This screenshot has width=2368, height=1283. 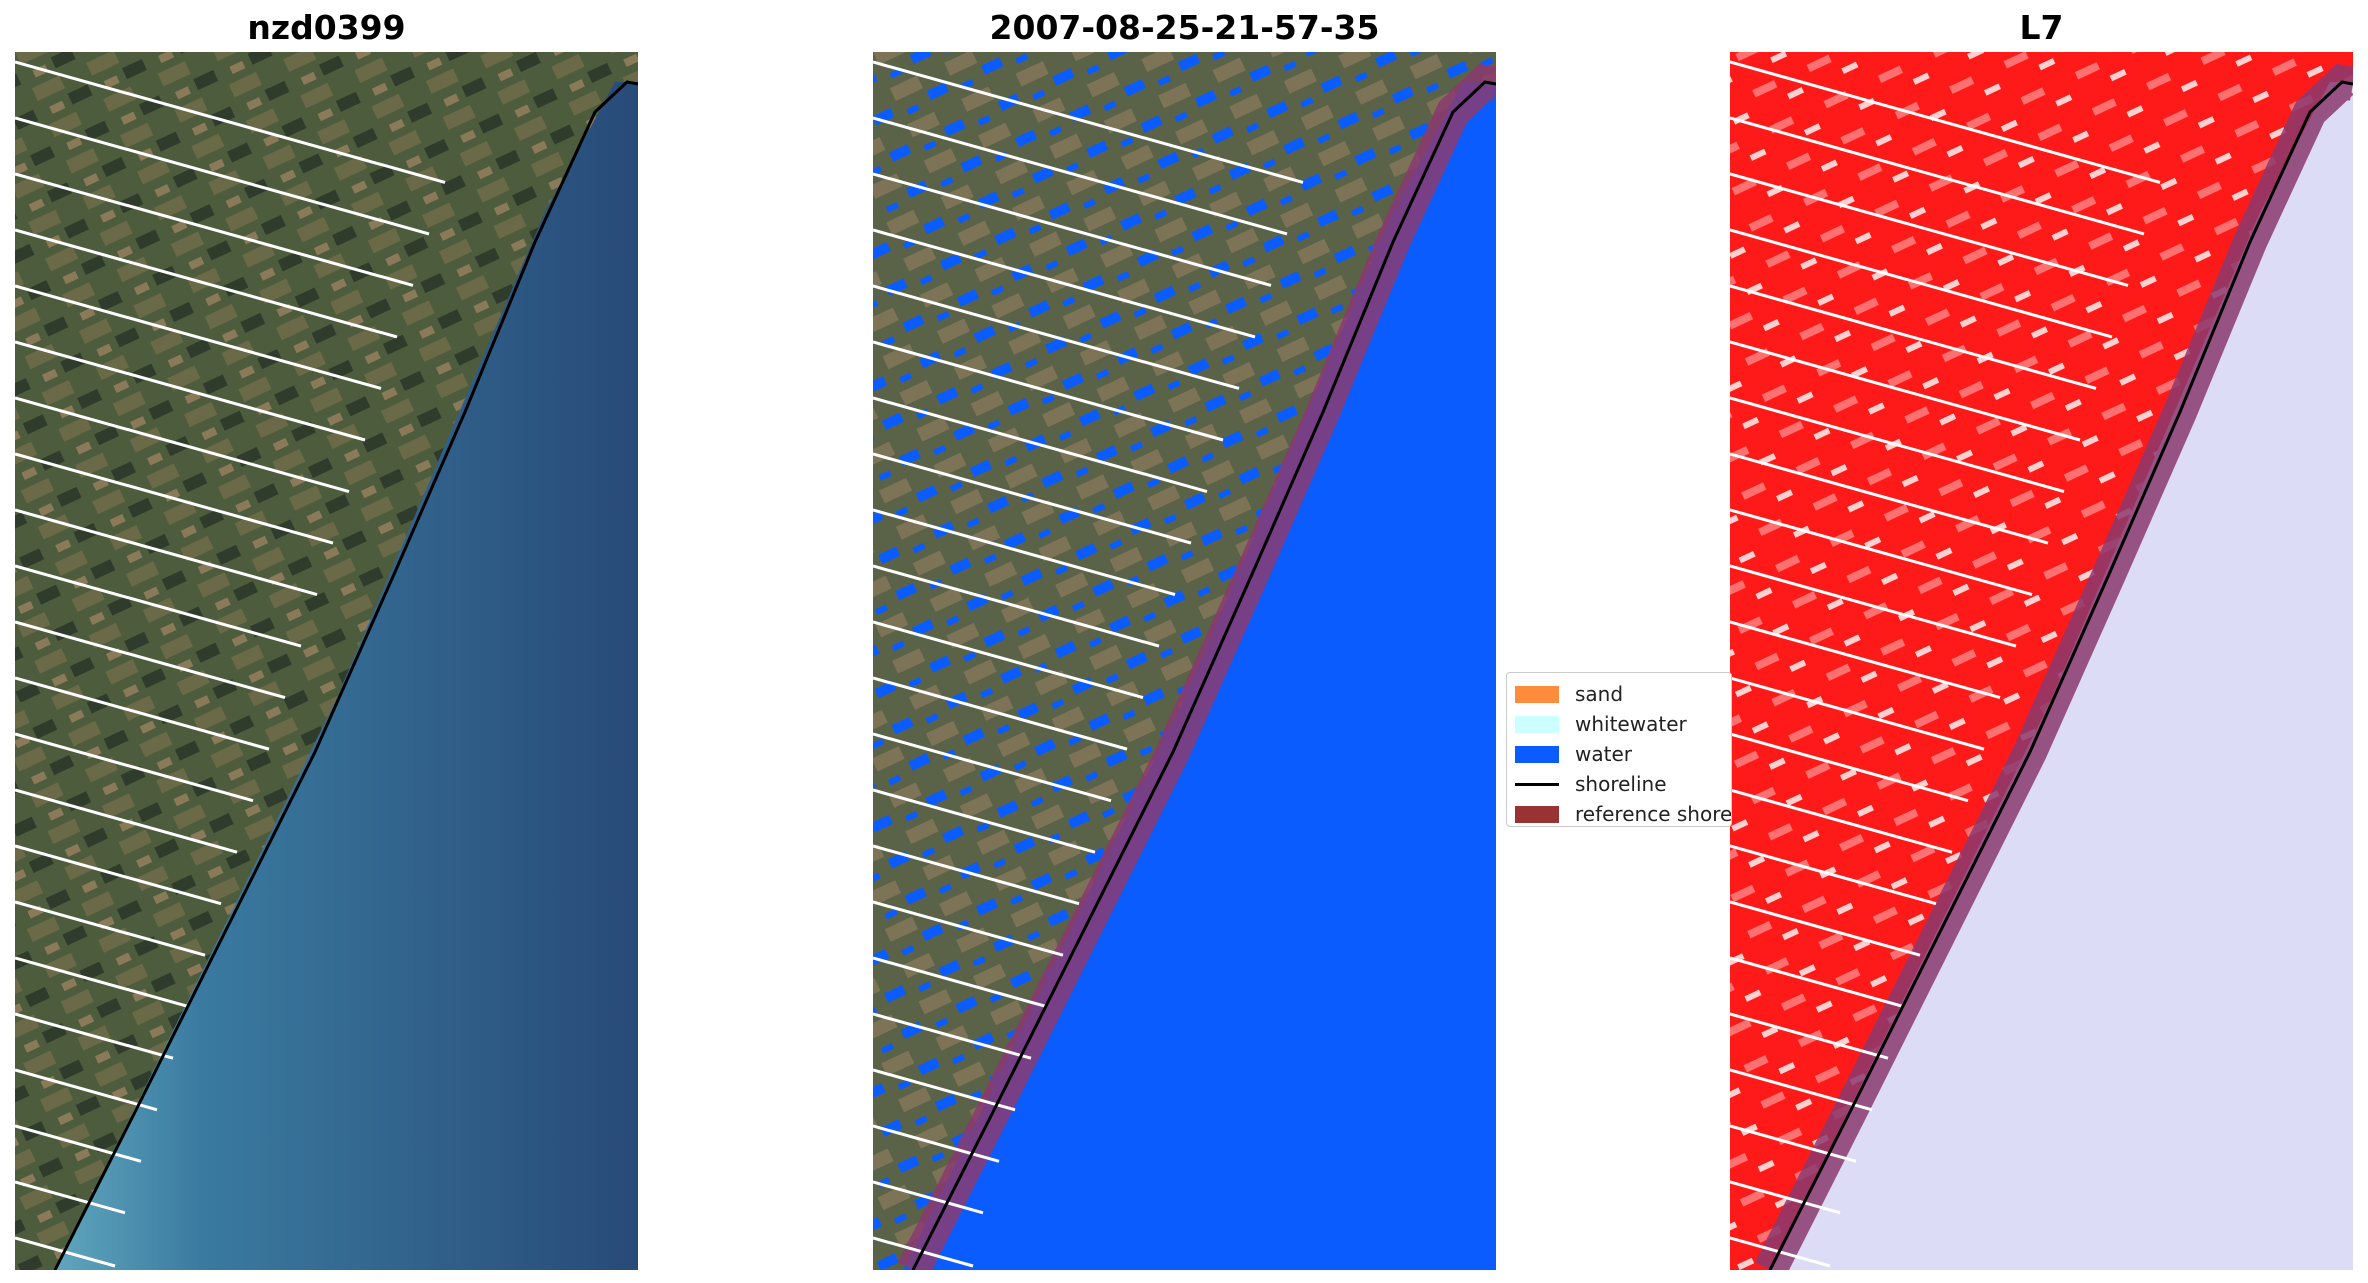 I want to click on legend-item-reference-shoreline: reference shoreline, so click(x=1623, y=812).